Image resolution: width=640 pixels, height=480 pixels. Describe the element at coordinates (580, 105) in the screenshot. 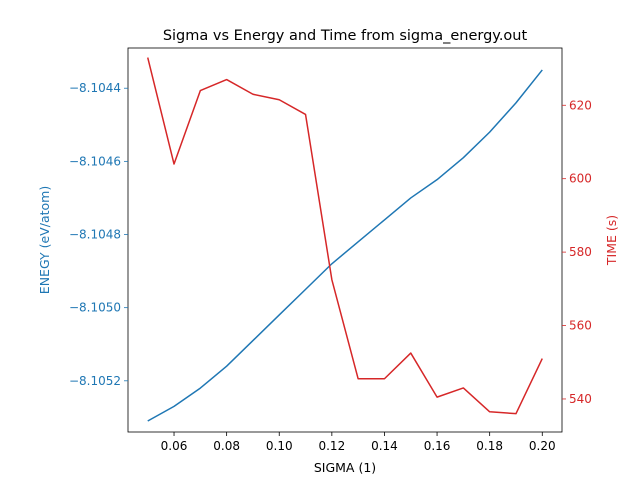

I see `y-right-tick-label: 620` at that location.